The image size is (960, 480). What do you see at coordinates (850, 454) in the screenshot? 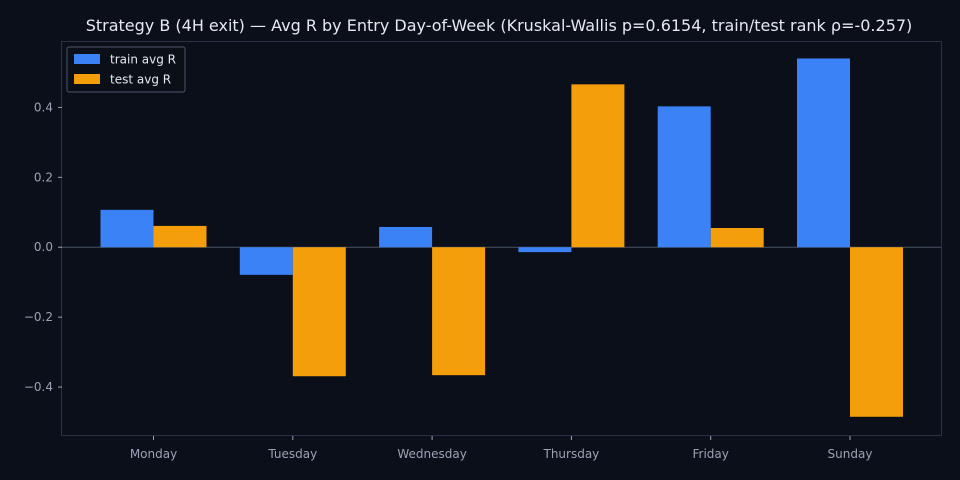
I see `x-tick-label-sunday: Sunday` at bounding box center [850, 454].